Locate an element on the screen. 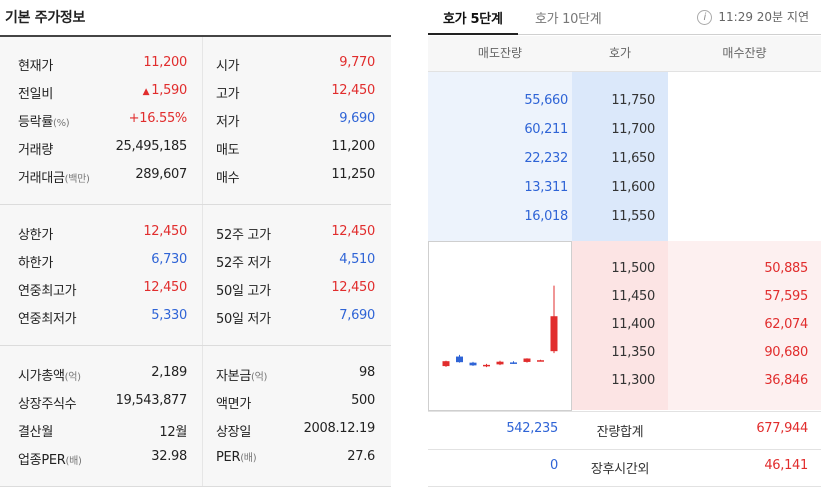 The image size is (821, 493). info-label: 매도 is located at coordinates (228, 148).